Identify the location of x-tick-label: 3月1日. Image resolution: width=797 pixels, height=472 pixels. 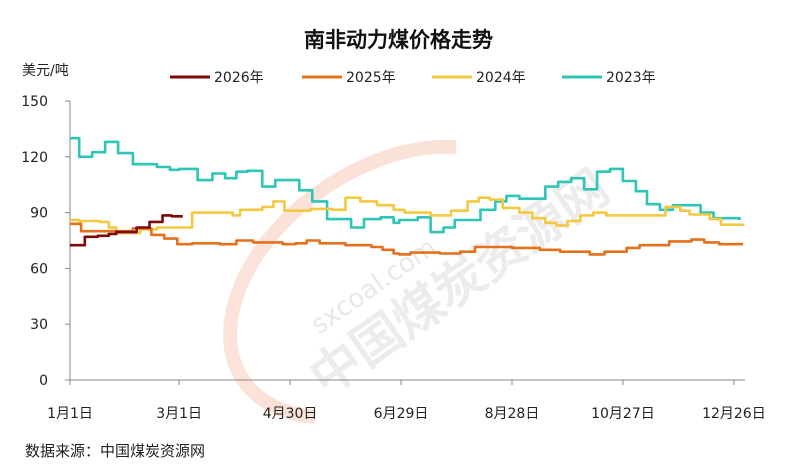
(179, 414).